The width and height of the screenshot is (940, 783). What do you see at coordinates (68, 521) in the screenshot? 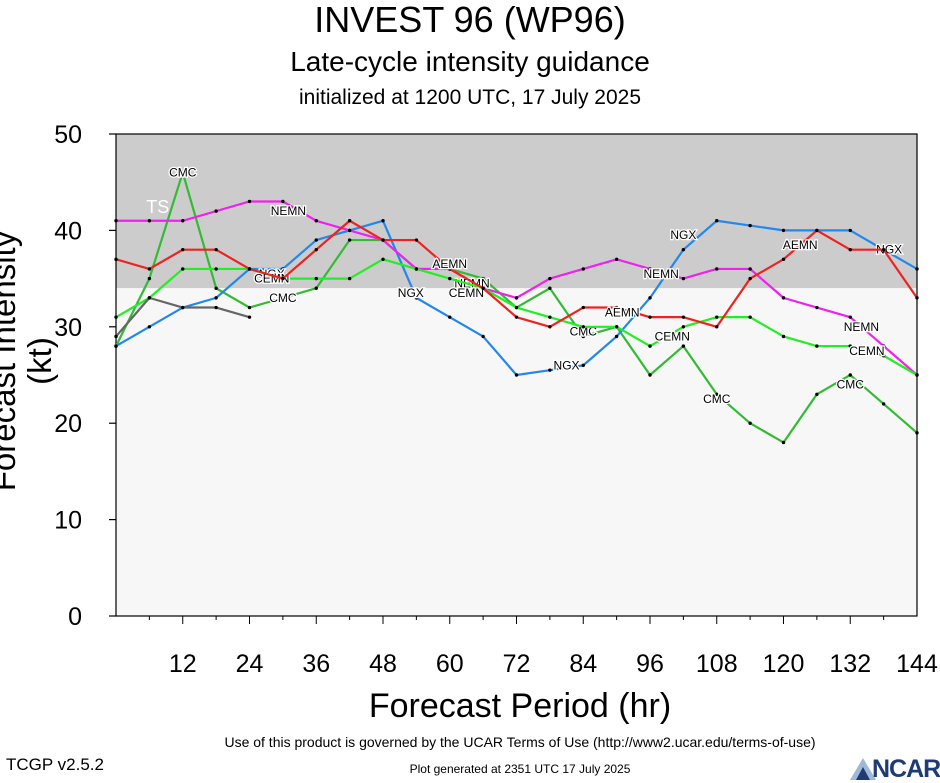
I see `y-tick-label: 10` at bounding box center [68, 521].